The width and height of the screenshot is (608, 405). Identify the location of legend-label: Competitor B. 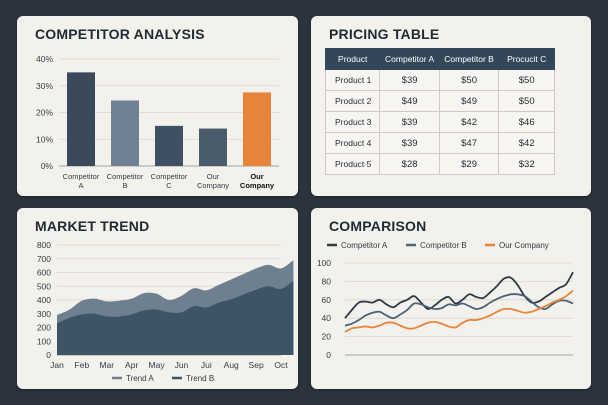
(443, 245).